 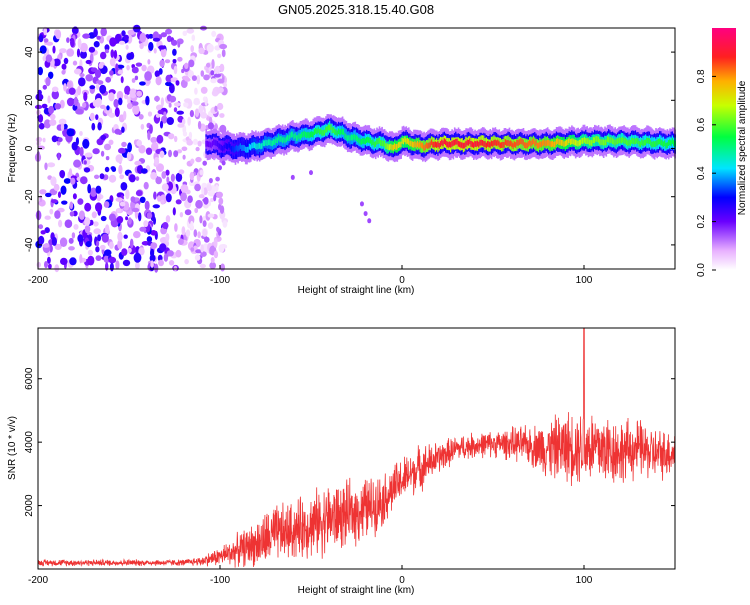 What do you see at coordinates (584, 280) in the screenshot?
I see `x-tick-label: 100` at bounding box center [584, 280].